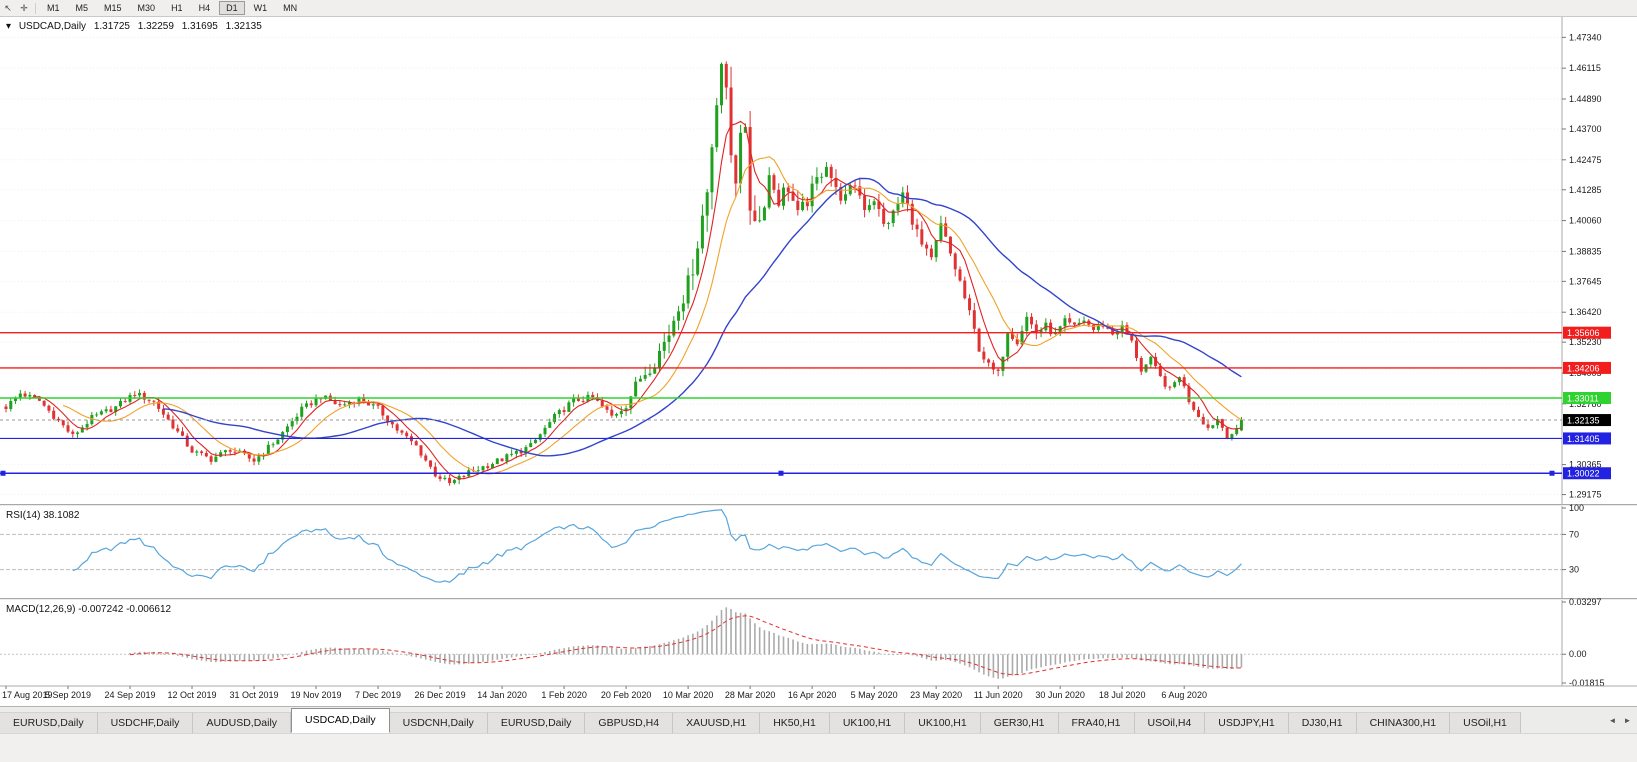 This screenshot has height=762, width=1637. Describe the element at coordinates (1585, 190) in the screenshot. I see `svg-text: 1.41285` at that location.